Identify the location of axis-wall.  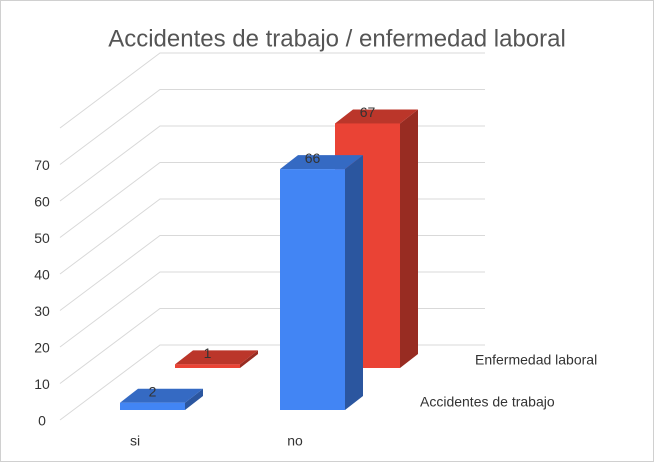
(272, 90).